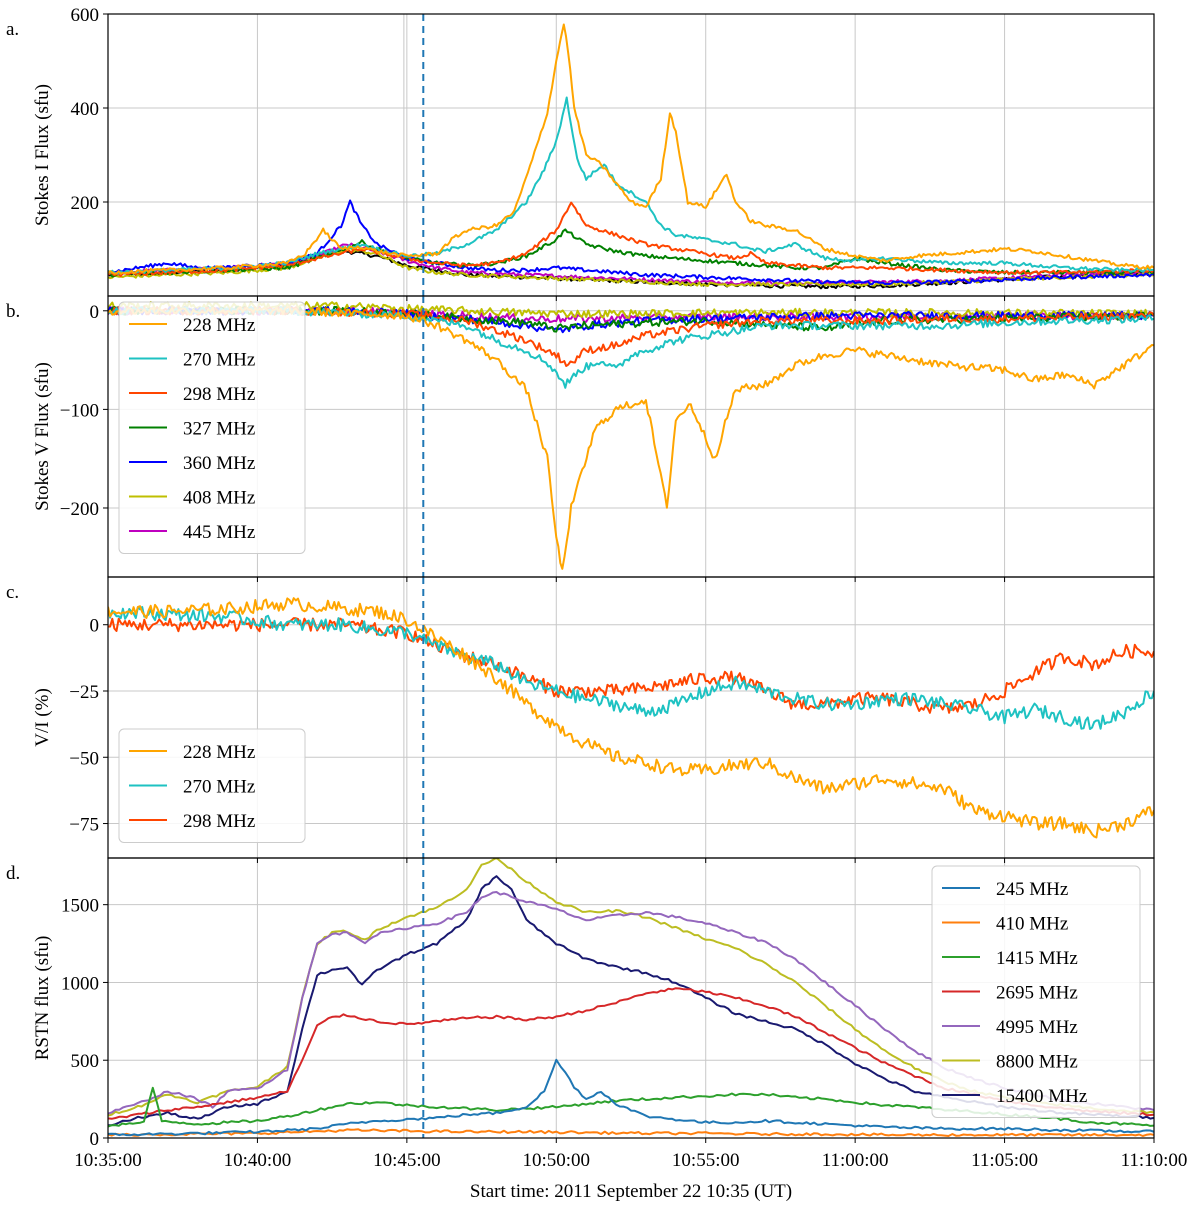 This screenshot has height=1205, width=1200. What do you see at coordinates (855, 1160) in the screenshot?
I see `x-tick-label: 11:00:00` at bounding box center [855, 1160].